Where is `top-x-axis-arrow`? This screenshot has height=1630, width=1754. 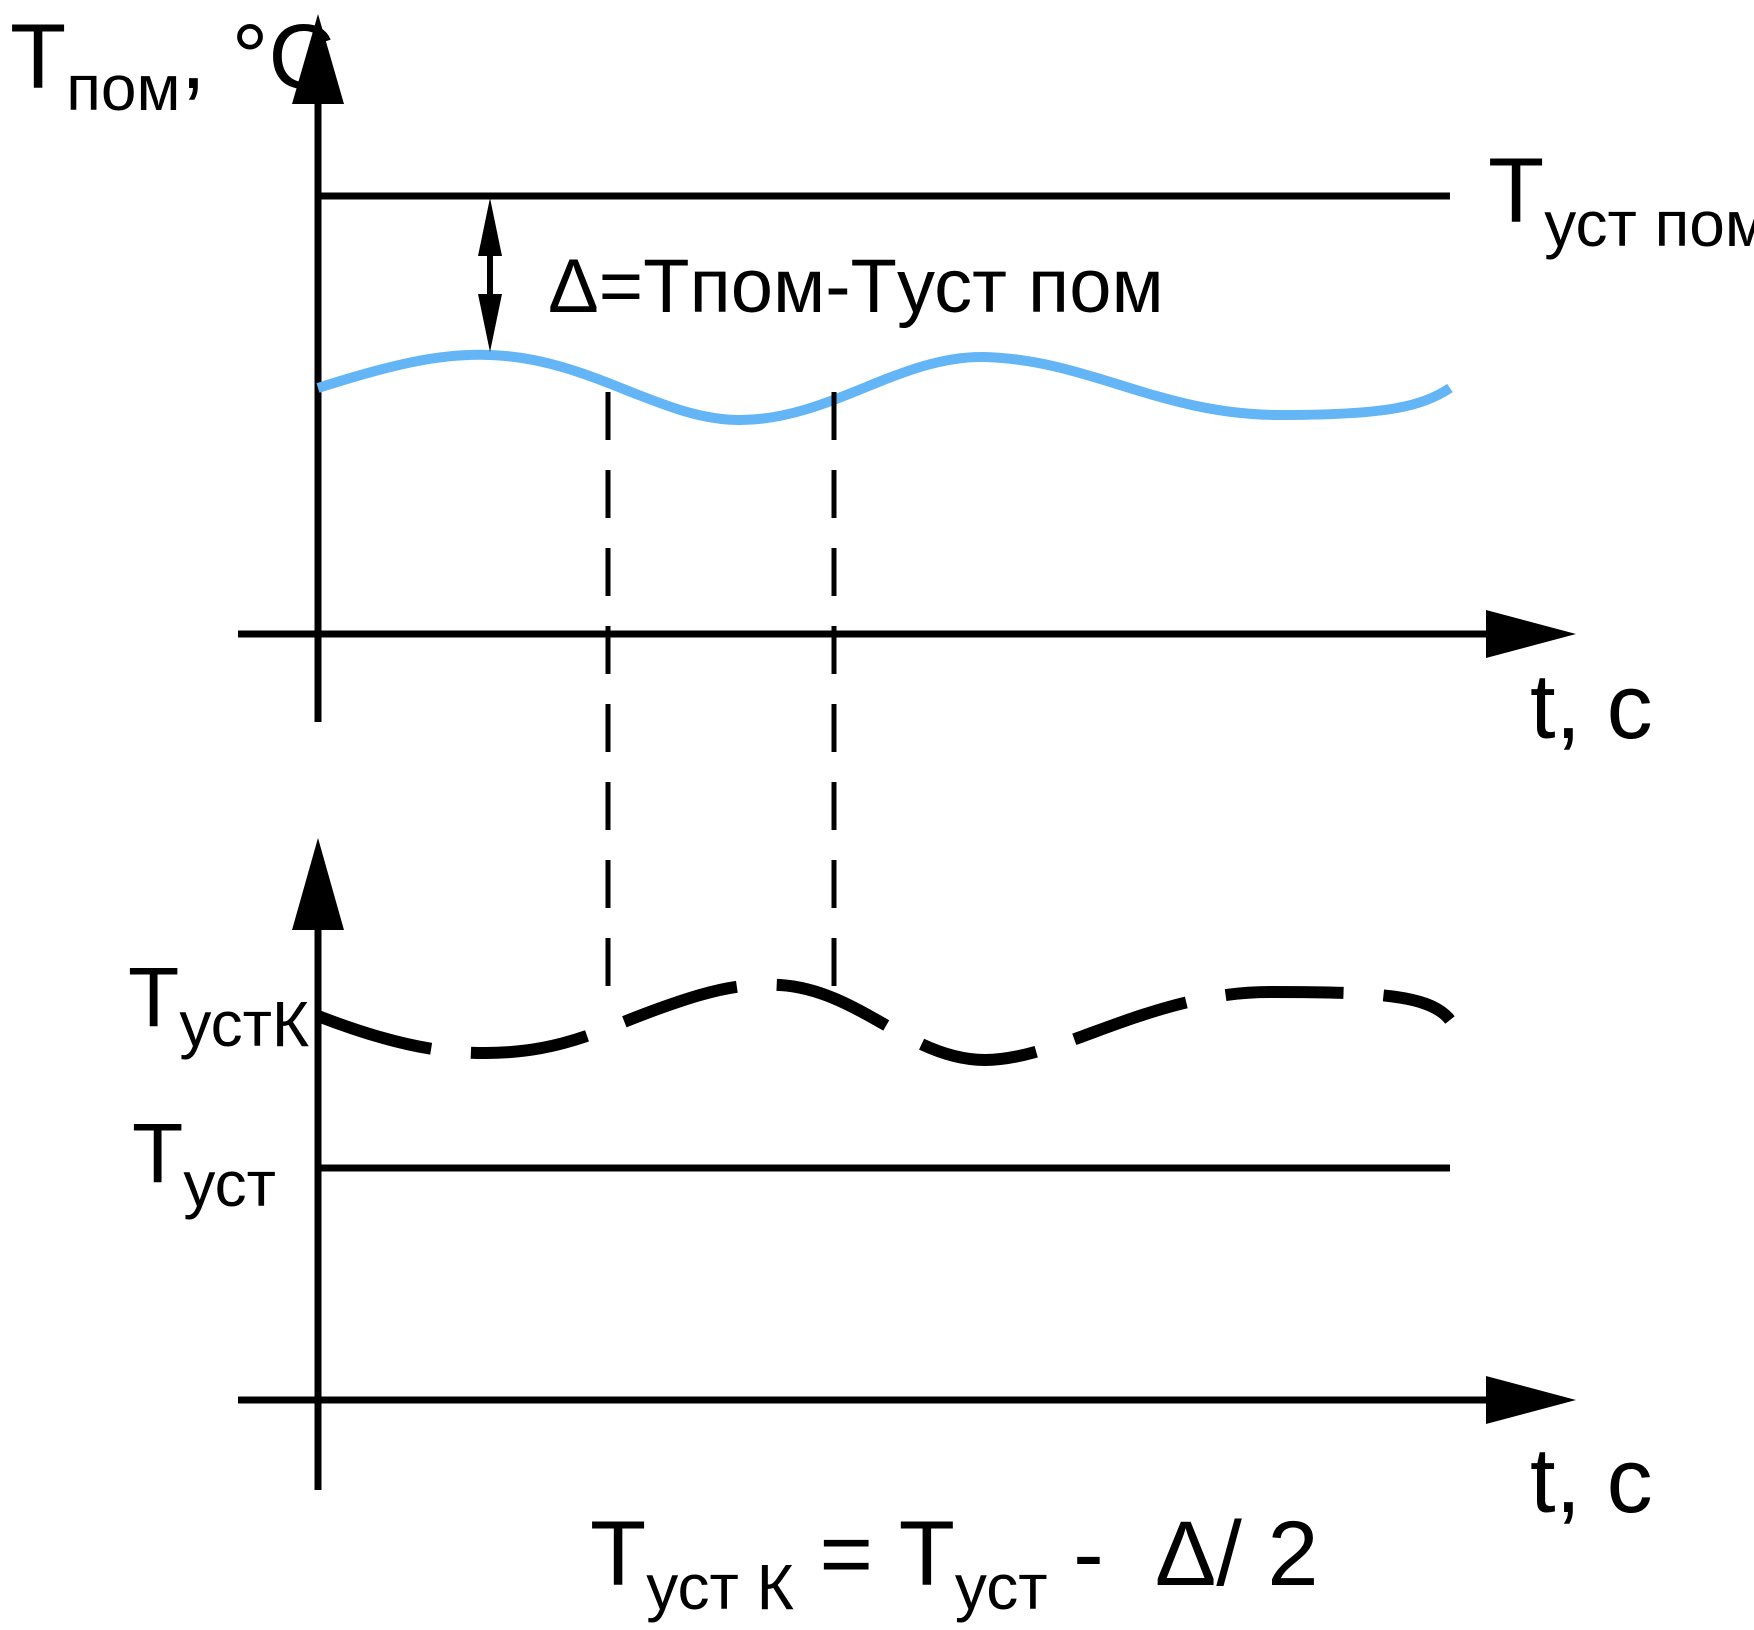
top-x-axis-arrow is located at coordinates (1531, 634).